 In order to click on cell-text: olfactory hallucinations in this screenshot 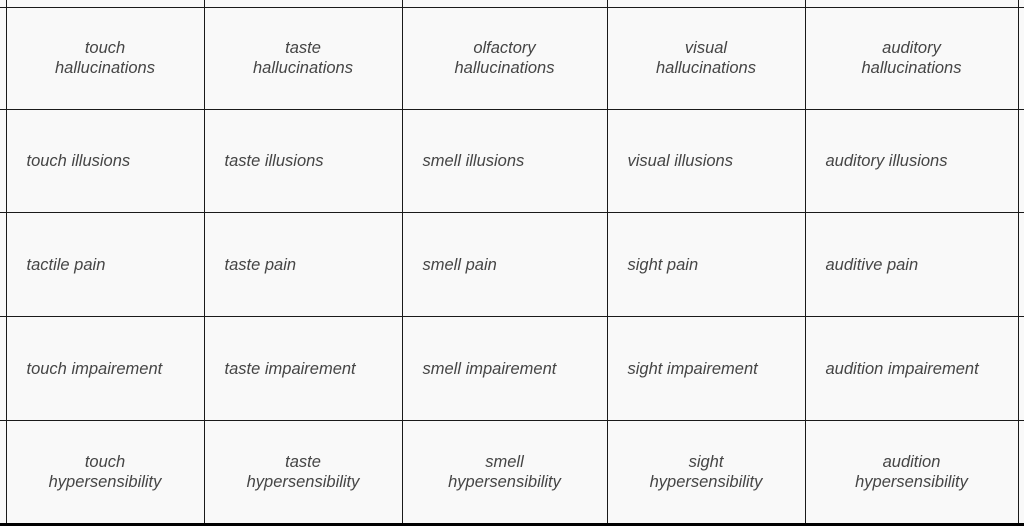, I will do `click(504, 58)`.